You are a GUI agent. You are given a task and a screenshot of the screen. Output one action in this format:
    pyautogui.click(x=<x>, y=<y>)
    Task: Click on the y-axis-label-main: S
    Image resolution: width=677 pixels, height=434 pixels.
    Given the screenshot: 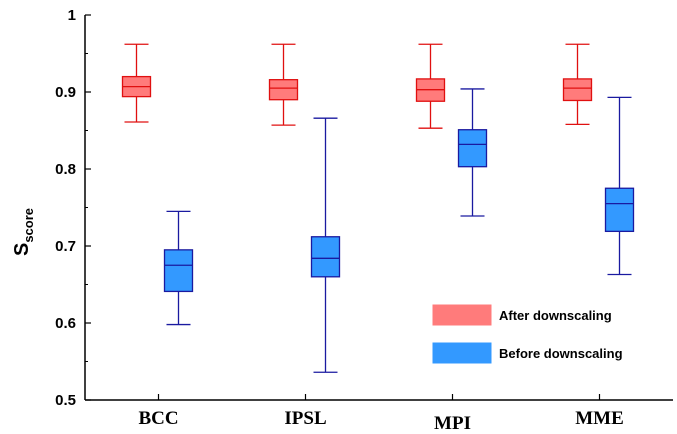 What is the action you would take?
    pyautogui.click(x=22, y=249)
    